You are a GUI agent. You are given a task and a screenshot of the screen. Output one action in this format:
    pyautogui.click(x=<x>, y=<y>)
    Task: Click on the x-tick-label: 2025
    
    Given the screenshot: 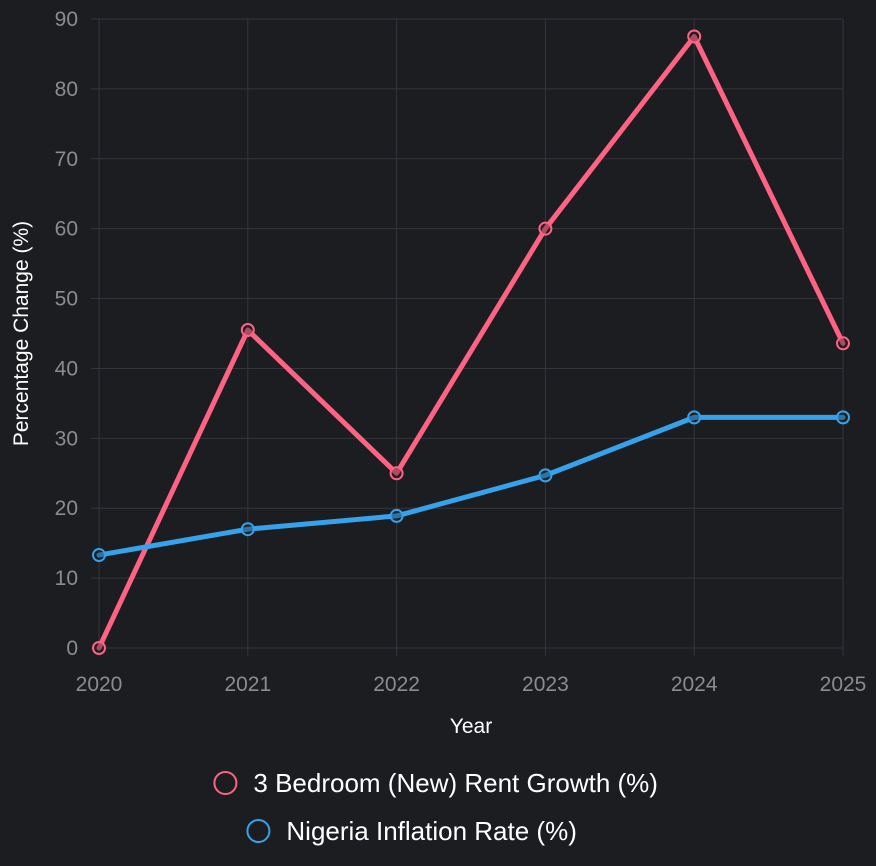 What is the action you would take?
    pyautogui.click(x=843, y=684)
    